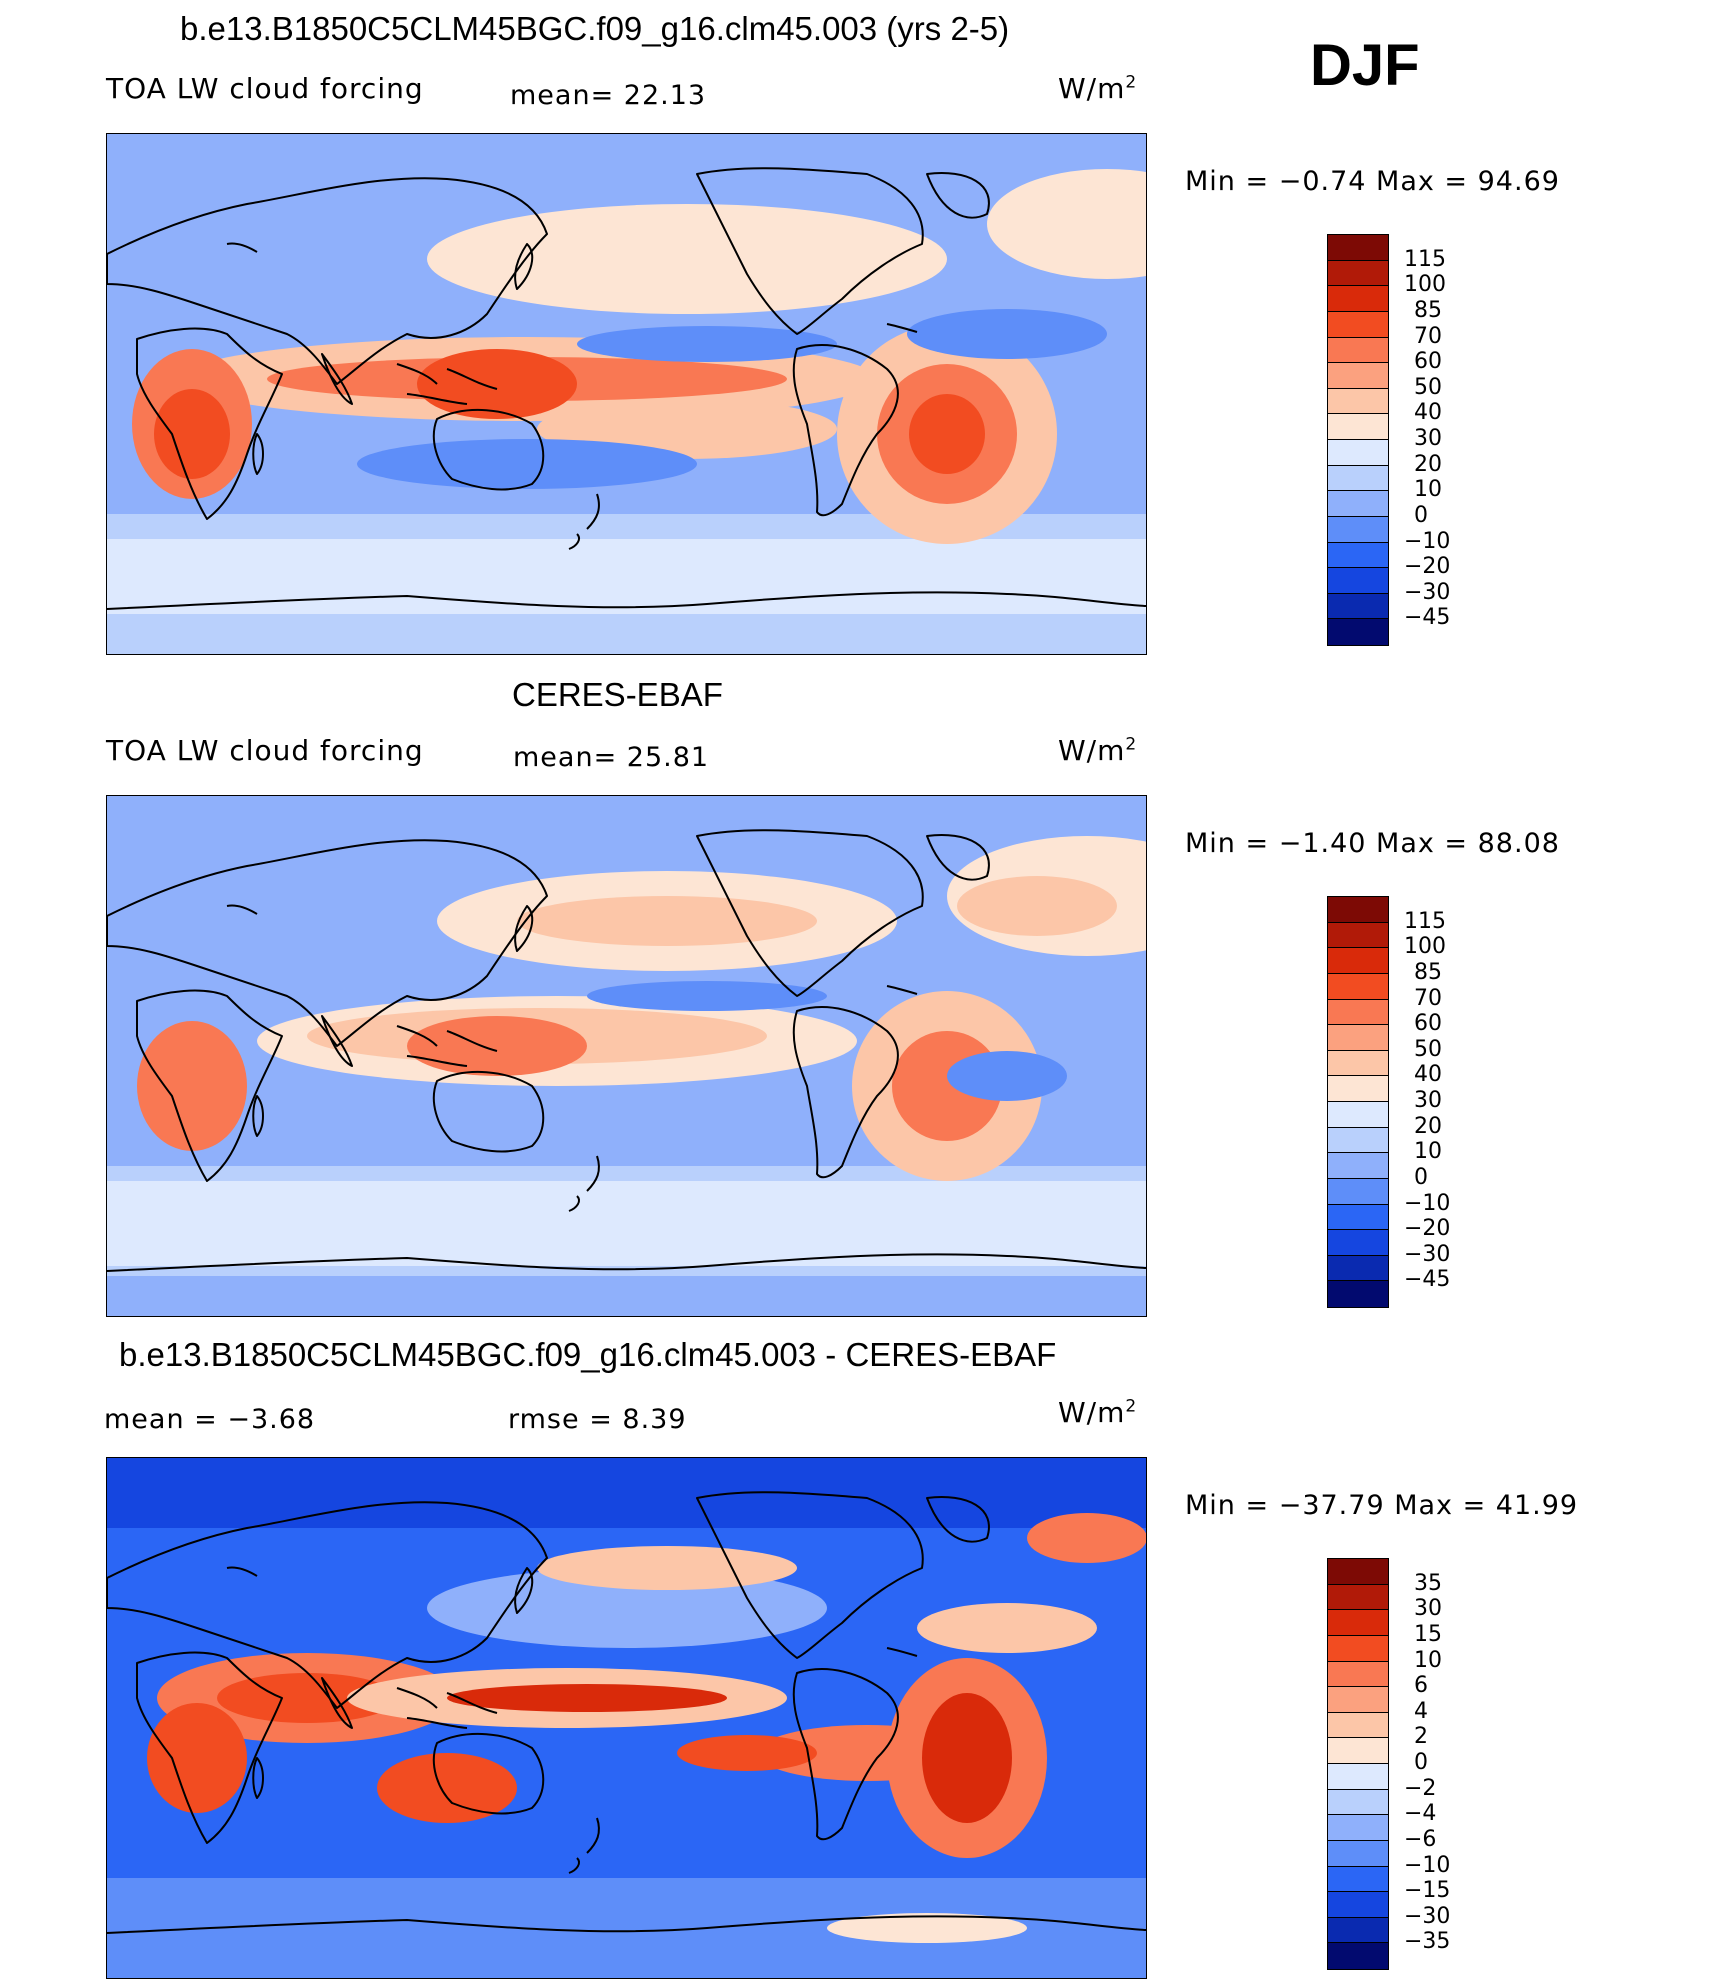 The width and height of the screenshot is (1710, 1985). I want to click on panel2-minmax: Min = −1.40 Max = 88.08, so click(1372, 843).